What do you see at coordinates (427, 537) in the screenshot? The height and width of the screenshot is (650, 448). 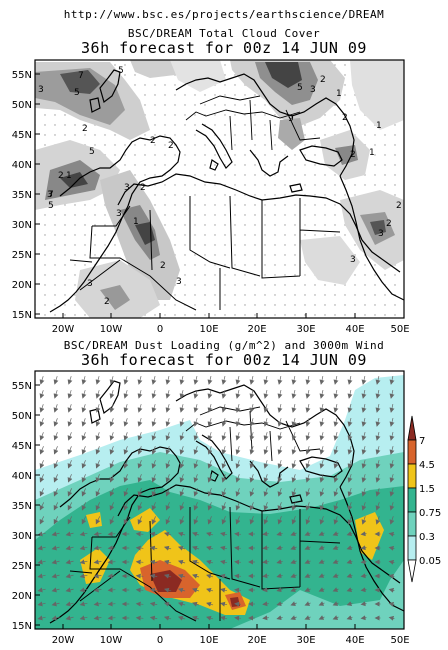 I see `colorbar-label: 0.3` at bounding box center [427, 537].